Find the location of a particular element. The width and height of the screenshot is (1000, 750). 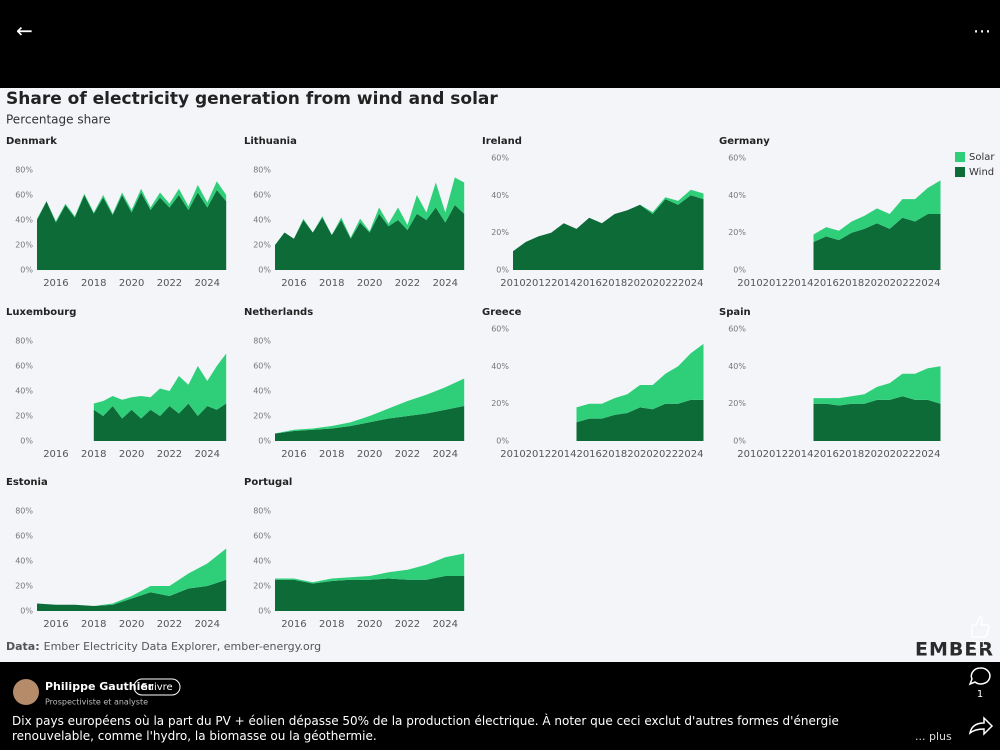

follow-label: Suivre is located at coordinates (156, 687).